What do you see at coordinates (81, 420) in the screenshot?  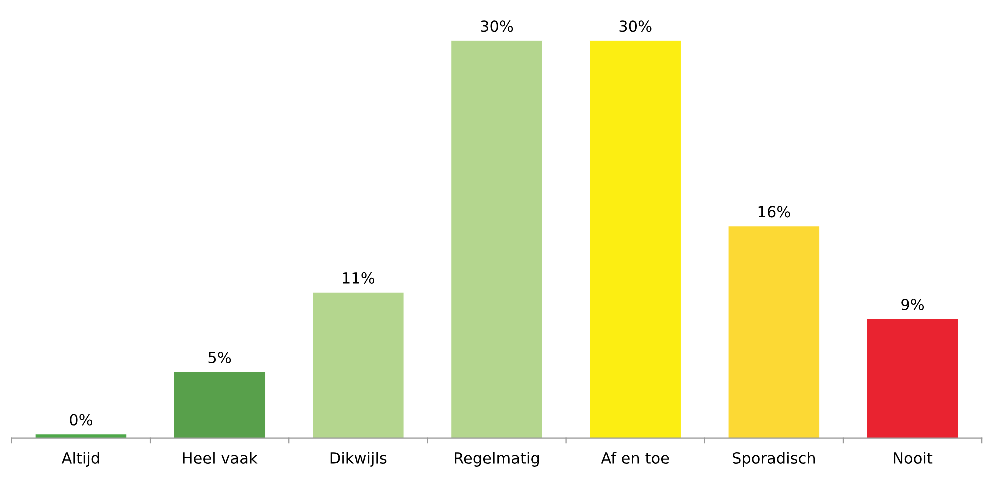 I see `data-label: 0%` at bounding box center [81, 420].